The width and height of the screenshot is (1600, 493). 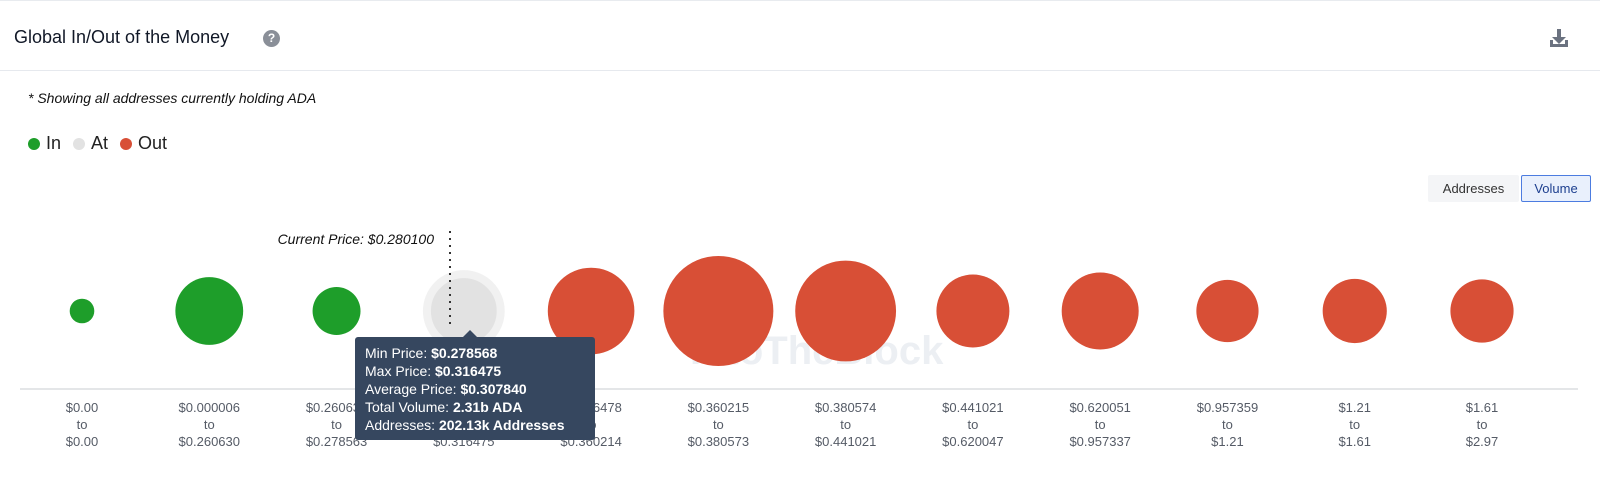 I want to click on legend-item-in: In, so click(x=44, y=143).